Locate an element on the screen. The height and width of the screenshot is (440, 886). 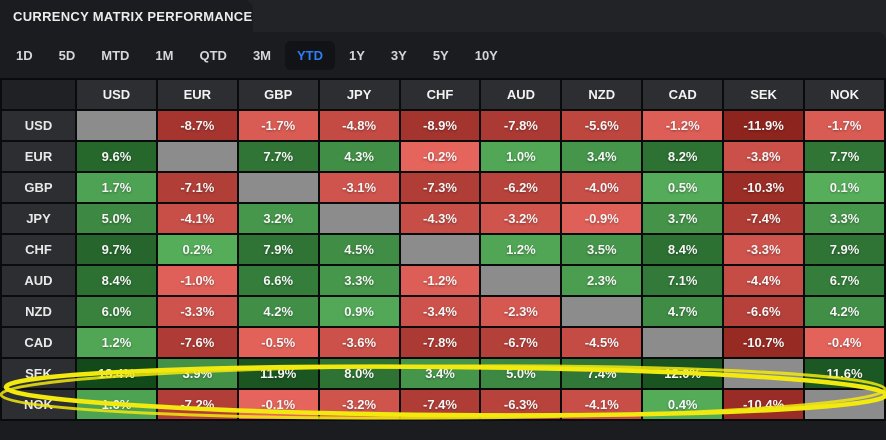
cell-nok-jpy: -3.2% is located at coordinates (359, 404).